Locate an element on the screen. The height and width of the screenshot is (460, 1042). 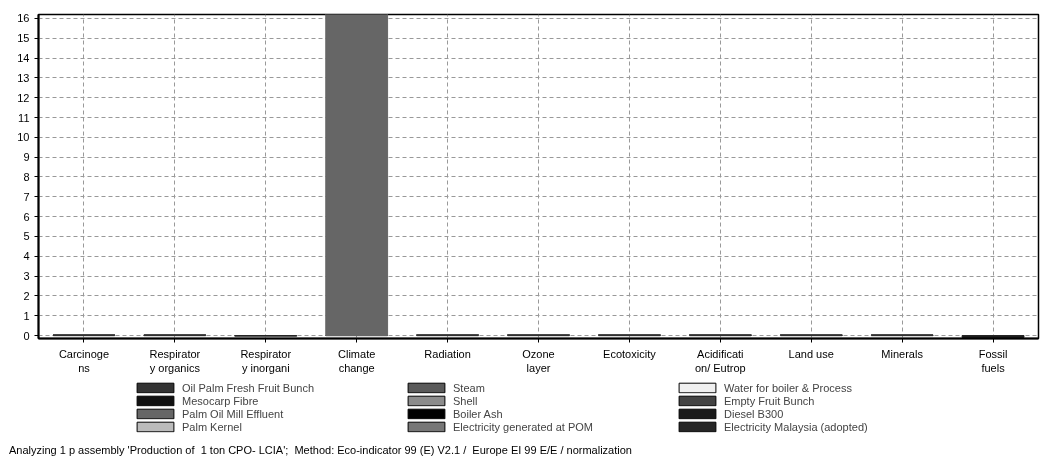
y-tick-label: 11 is located at coordinates (24, 117).